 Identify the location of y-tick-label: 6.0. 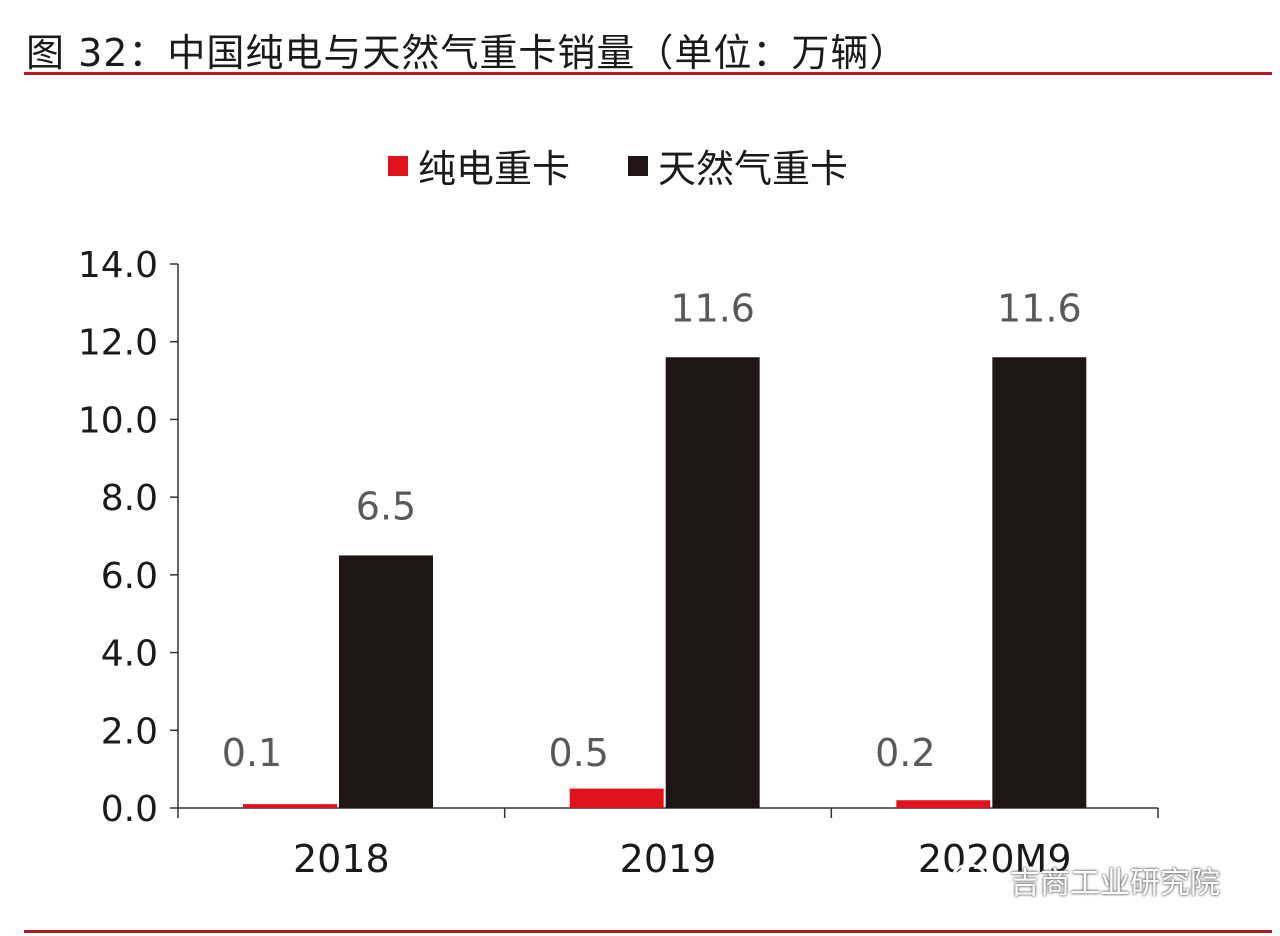
(129, 576).